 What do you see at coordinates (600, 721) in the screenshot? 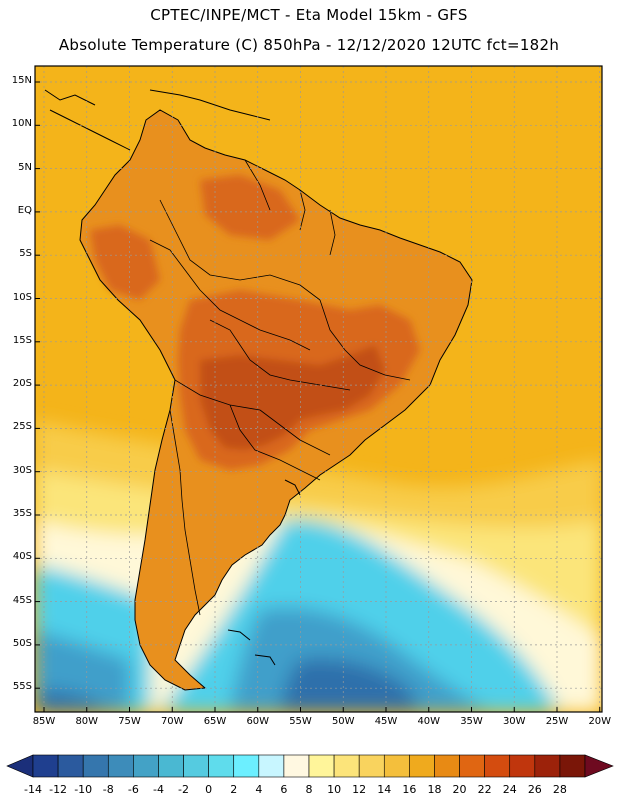
I see `lon-label: 20W` at bounding box center [600, 721].